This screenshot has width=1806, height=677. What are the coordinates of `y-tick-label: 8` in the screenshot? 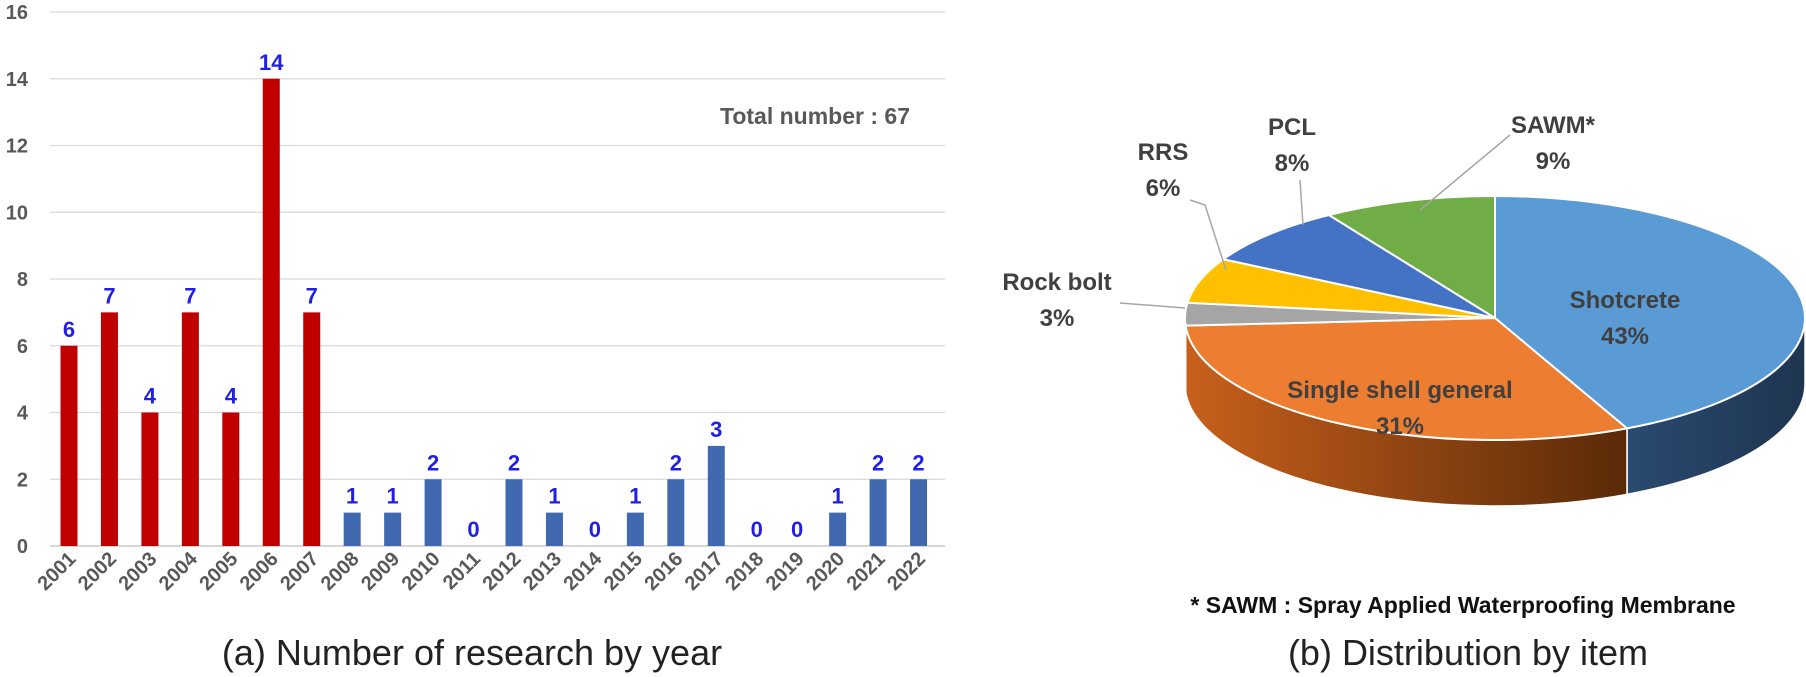 It's located at (22, 280).